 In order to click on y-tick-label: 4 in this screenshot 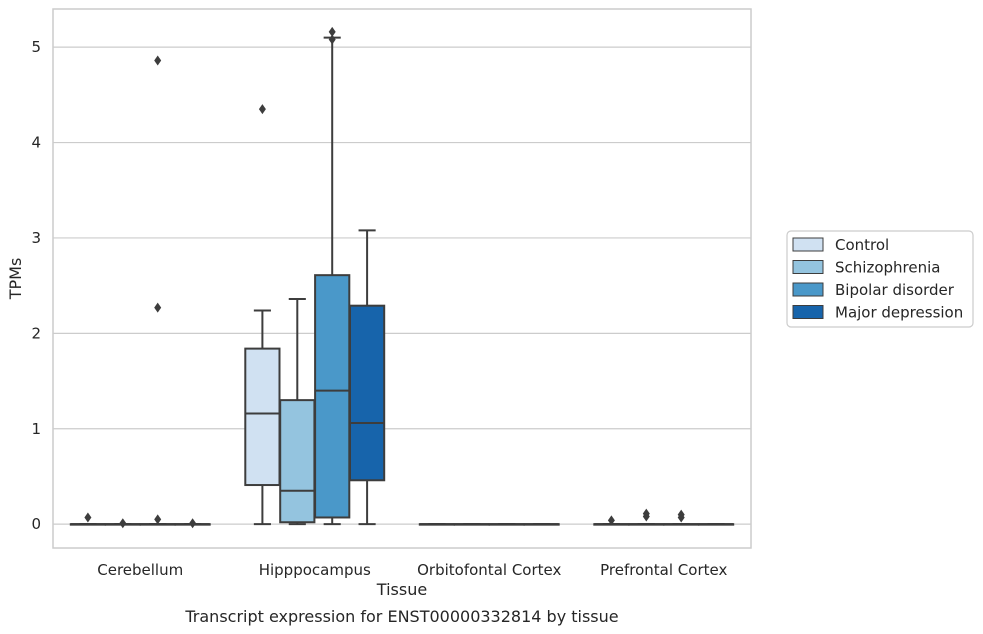, I will do `click(36, 143)`.